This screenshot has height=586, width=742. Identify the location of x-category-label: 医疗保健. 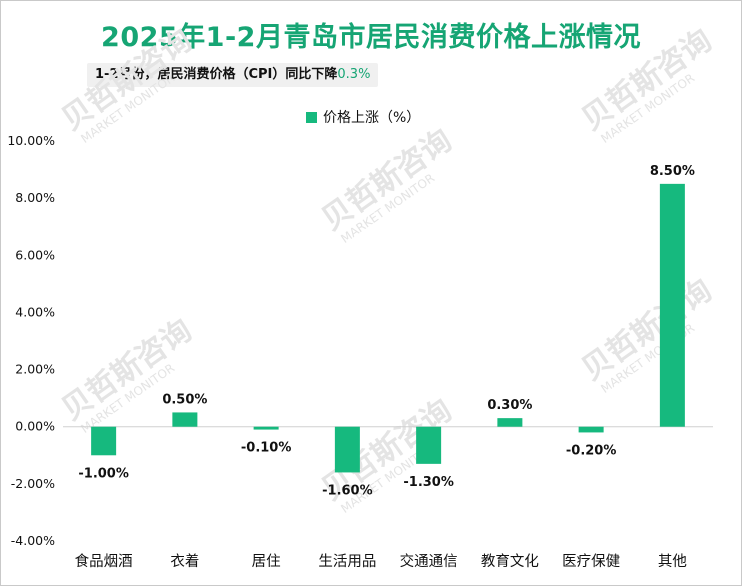
(591, 561).